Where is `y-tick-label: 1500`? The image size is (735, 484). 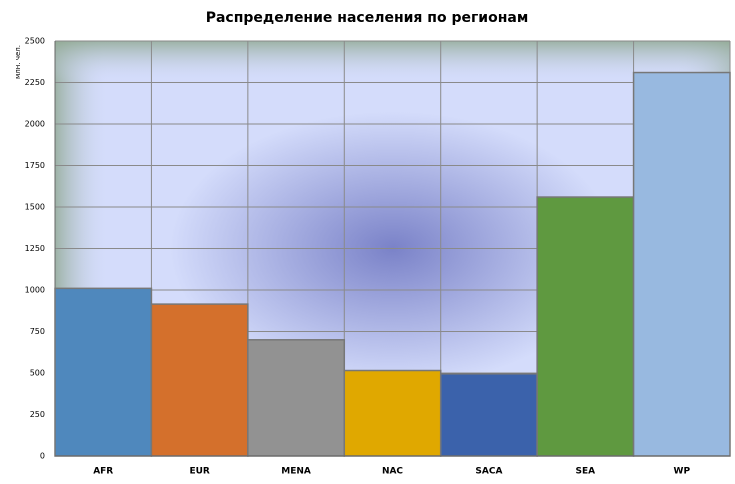
y-tick-label: 1500 is located at coordinates (35, 207).